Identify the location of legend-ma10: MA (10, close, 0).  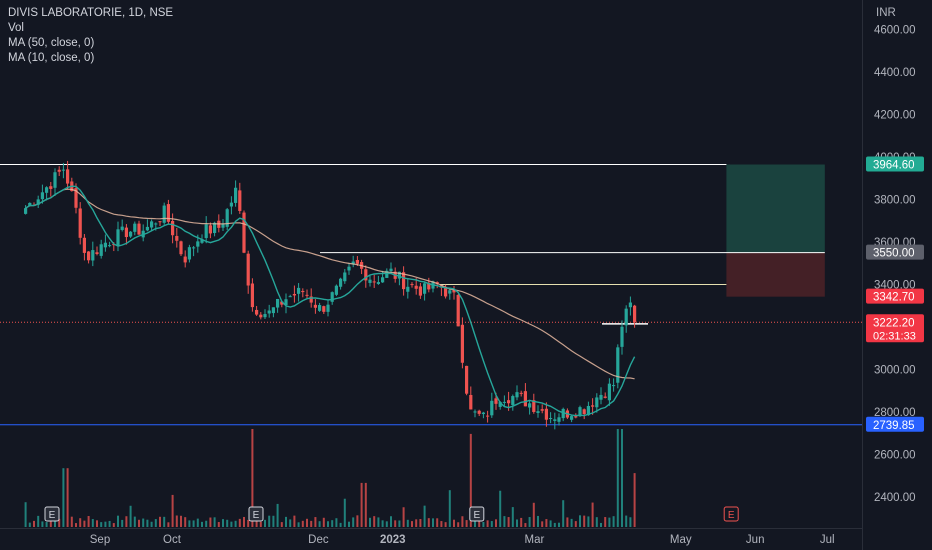
(51, 58).